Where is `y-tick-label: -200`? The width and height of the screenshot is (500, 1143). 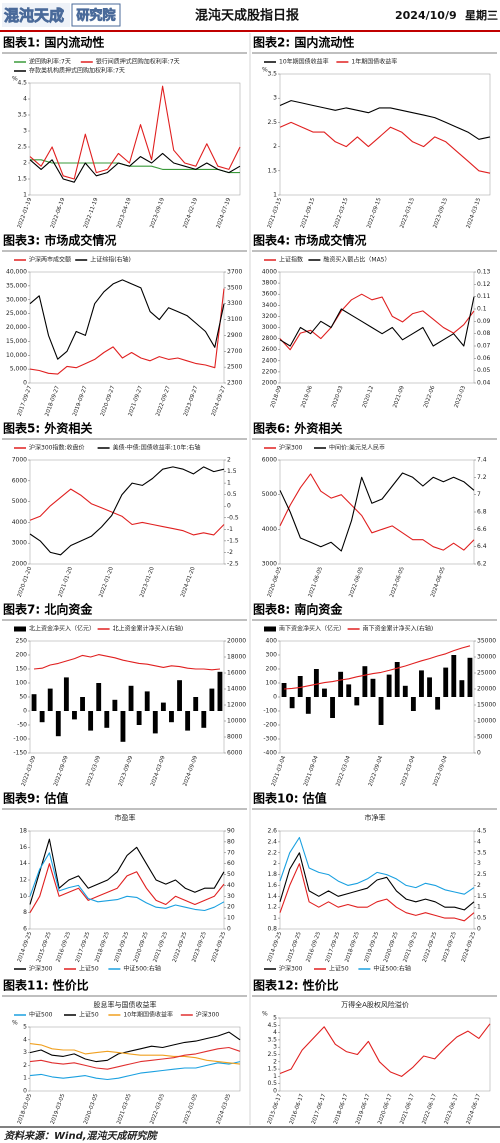 y-tick-label: -200 is located at coordinates (270, 725).